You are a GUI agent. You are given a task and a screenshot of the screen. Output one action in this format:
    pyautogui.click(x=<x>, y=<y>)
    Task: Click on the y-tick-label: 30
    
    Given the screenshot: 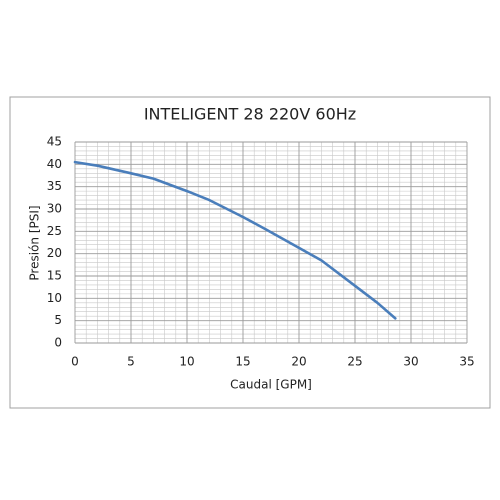 What is the action you would take?
    pyautogui.click(x=54, y=209)
    